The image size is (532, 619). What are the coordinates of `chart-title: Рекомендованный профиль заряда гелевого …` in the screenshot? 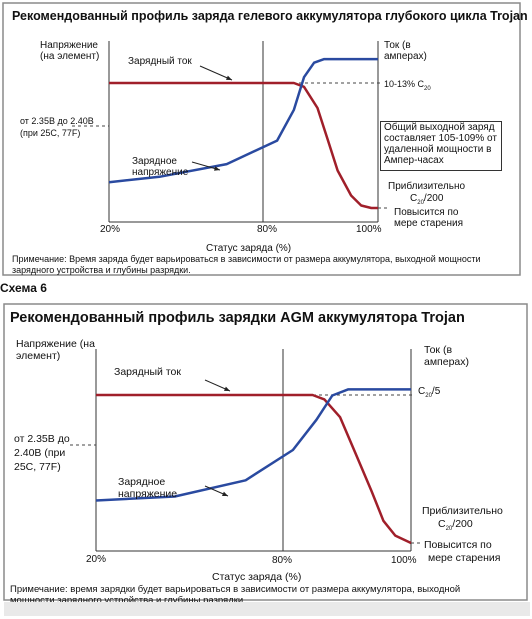 It's located at (270, 16).